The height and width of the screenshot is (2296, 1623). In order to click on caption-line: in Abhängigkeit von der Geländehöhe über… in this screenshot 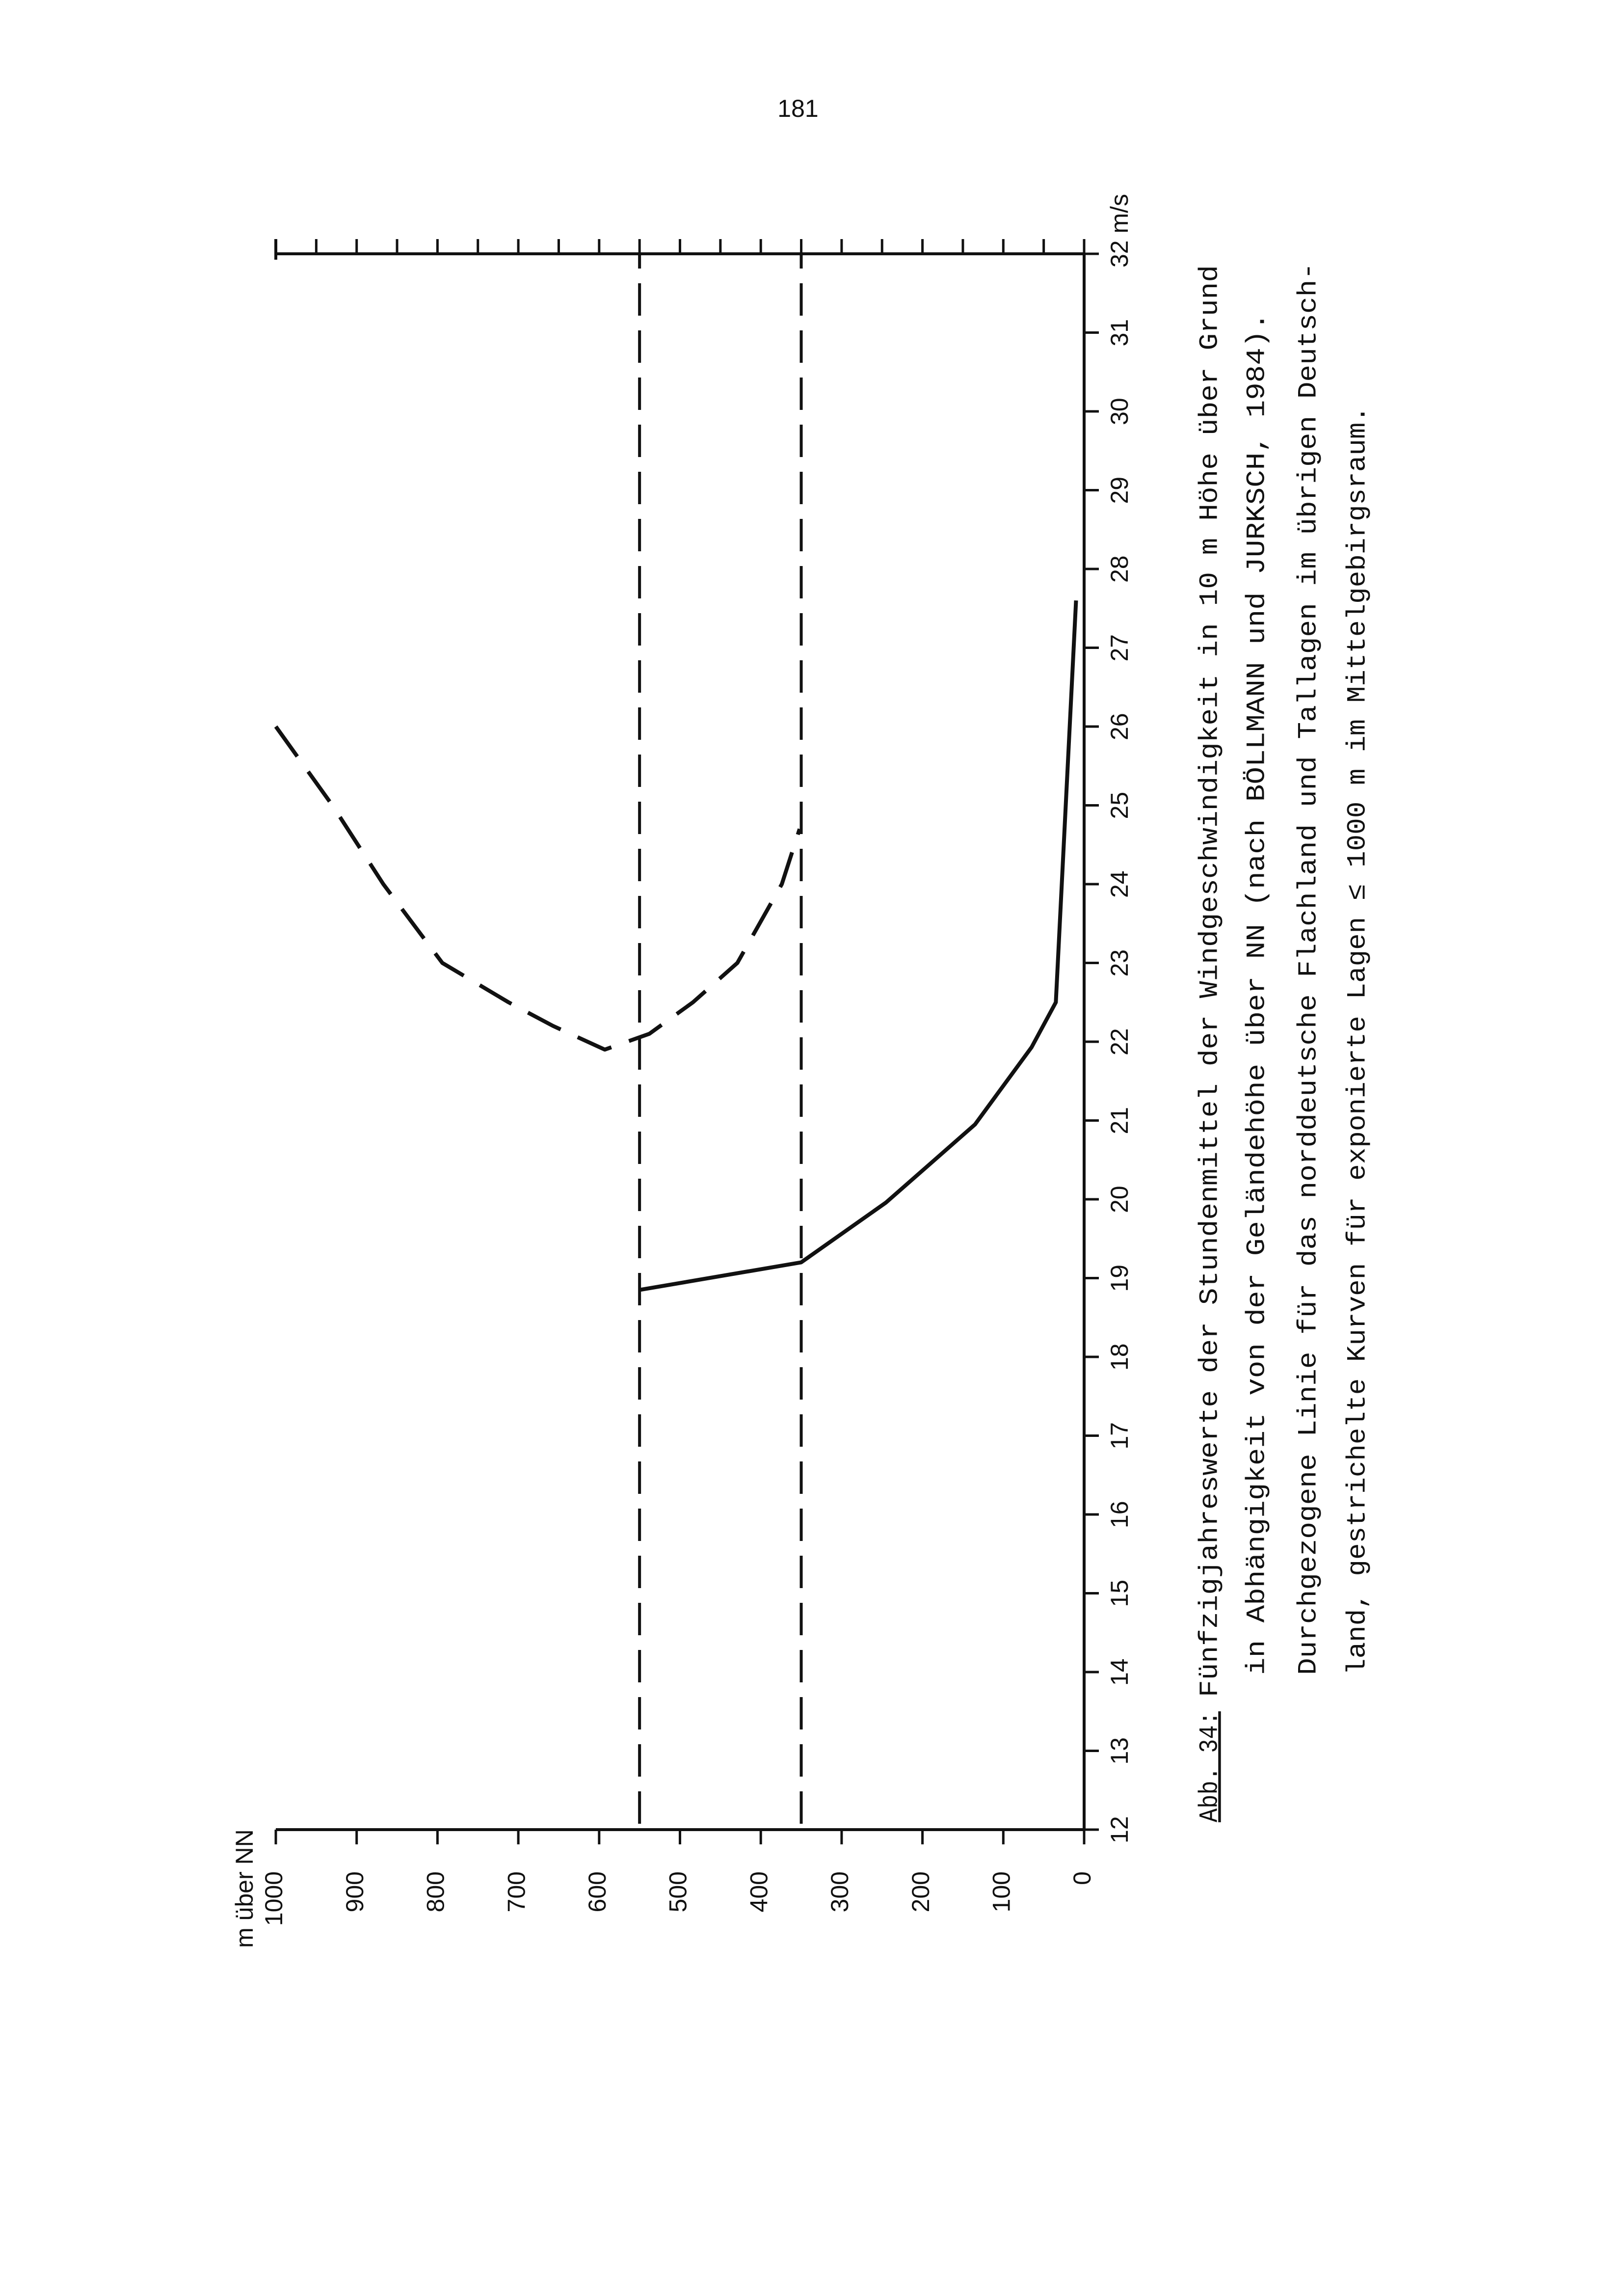, I will do `click(1257, 994)`.